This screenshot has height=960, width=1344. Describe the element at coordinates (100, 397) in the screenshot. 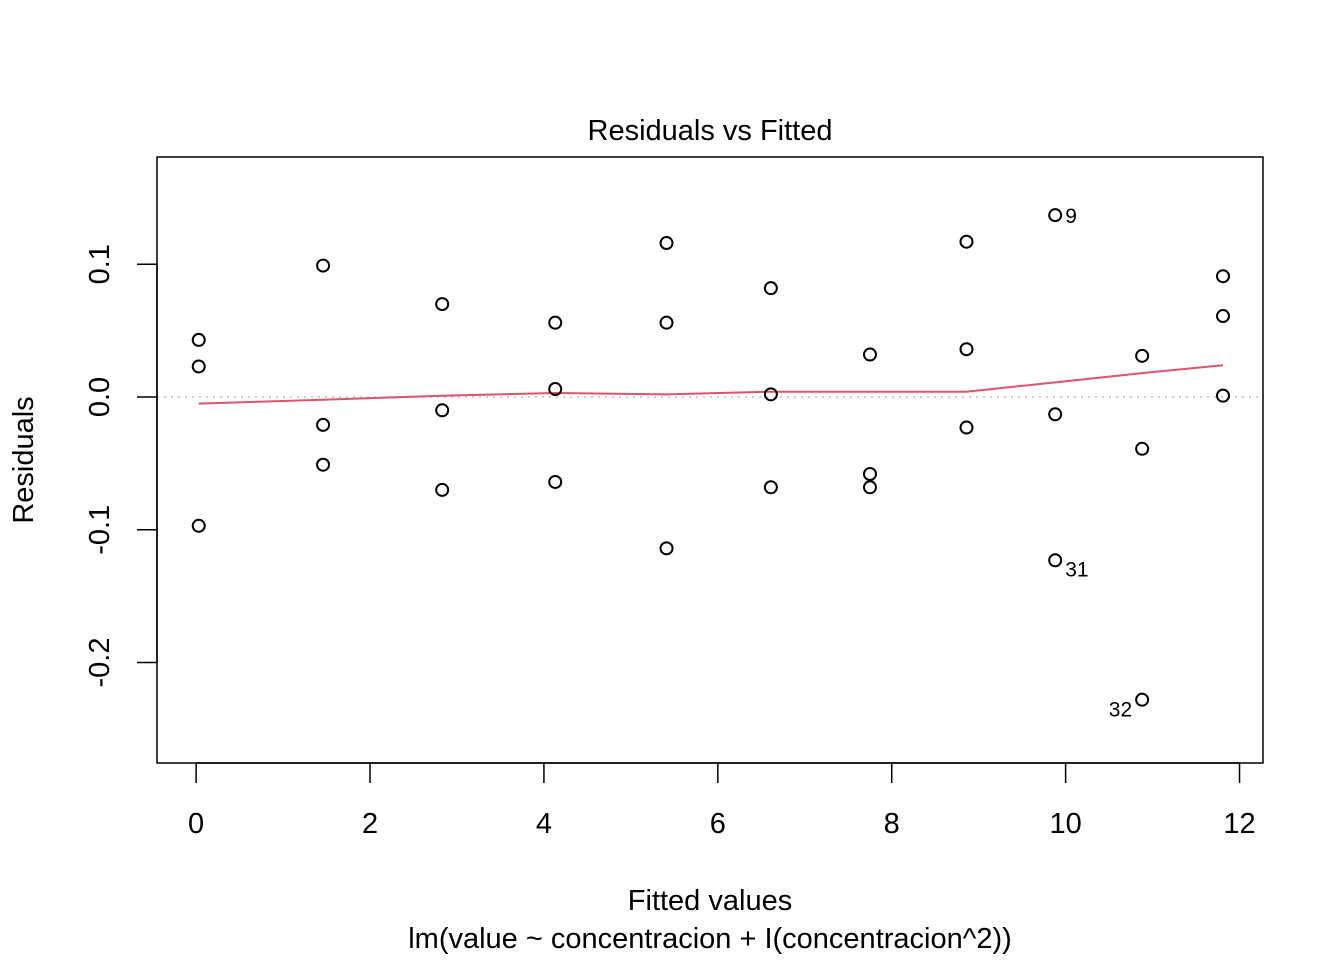

I see `y-tick-label: 0.0` at that location.